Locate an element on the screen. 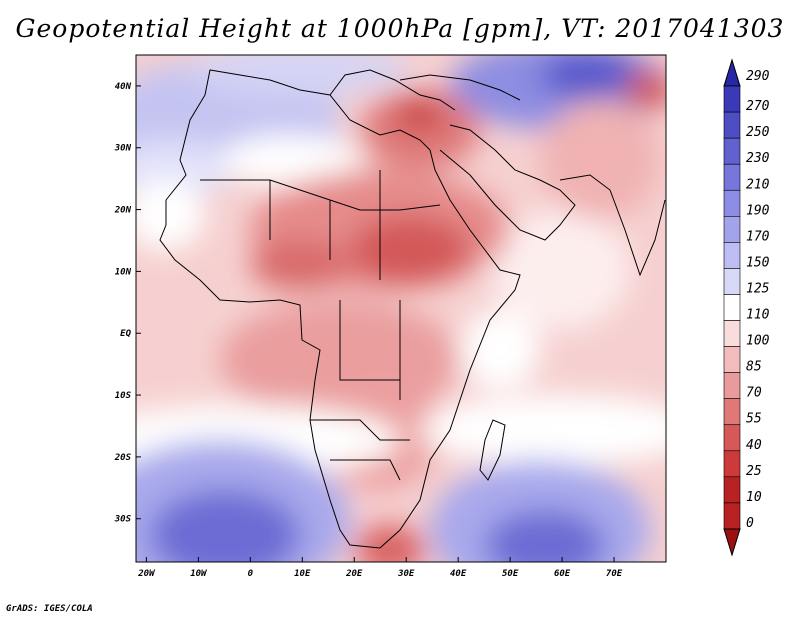  lon-tick-label: 10E is located at coordinates (302, 574).